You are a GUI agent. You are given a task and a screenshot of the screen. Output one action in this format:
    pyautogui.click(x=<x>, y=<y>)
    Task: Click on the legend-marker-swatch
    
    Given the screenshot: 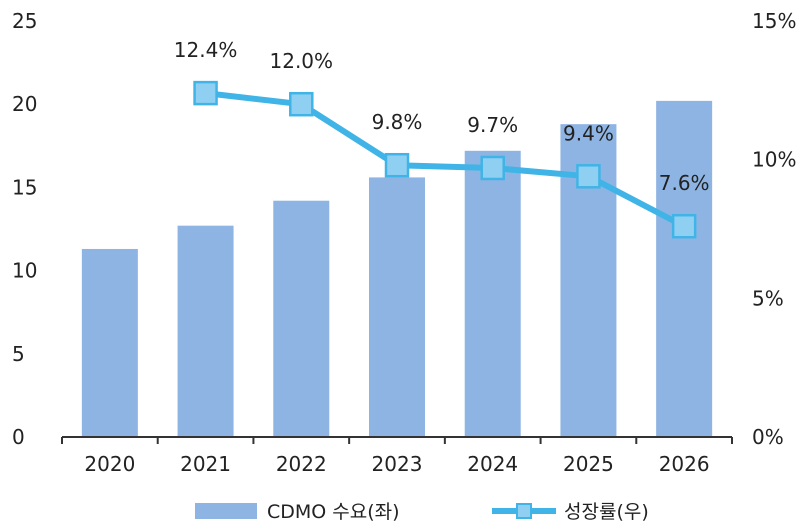 What is the action you would take?
    pyautogui.click(x=524, y=511)
    